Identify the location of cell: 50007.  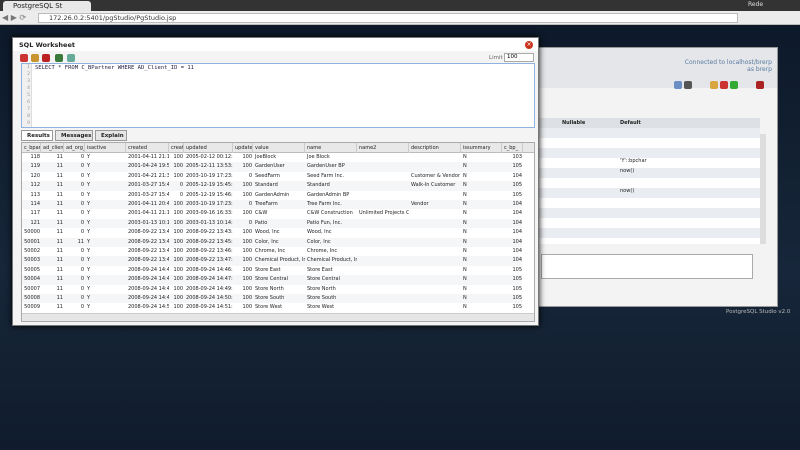
(32, 288).